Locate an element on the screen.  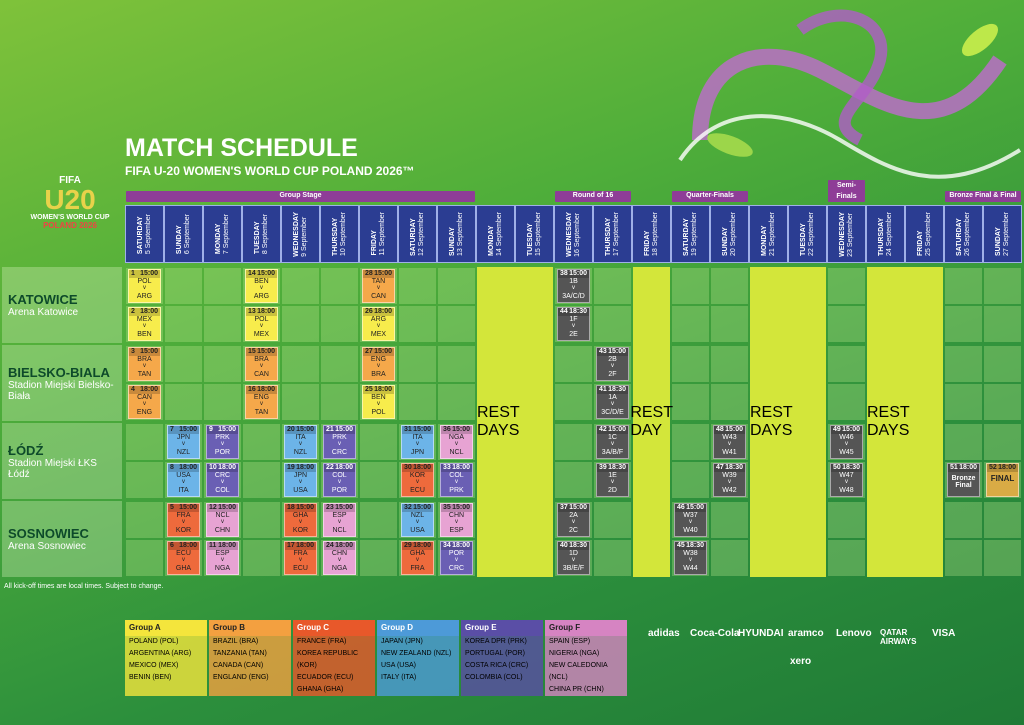
subtitle: FIFA U-20 WOMEN'S WORLD CUP POLAND 2026™ is located at coordinates (270, 171).